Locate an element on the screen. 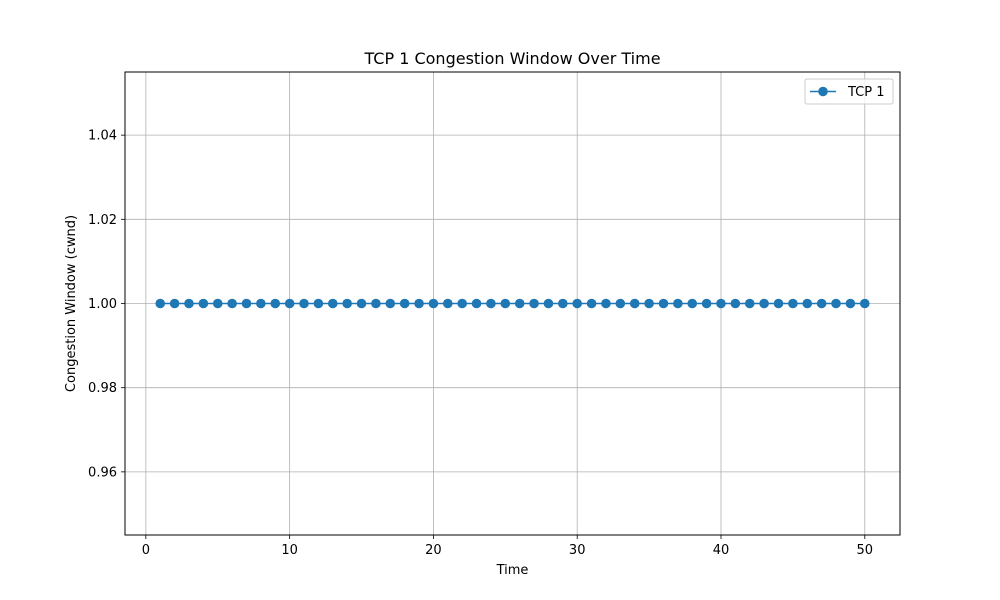 The image size is (1000, 600). x-tick-label: 0 is located at coordinates (146, 550).